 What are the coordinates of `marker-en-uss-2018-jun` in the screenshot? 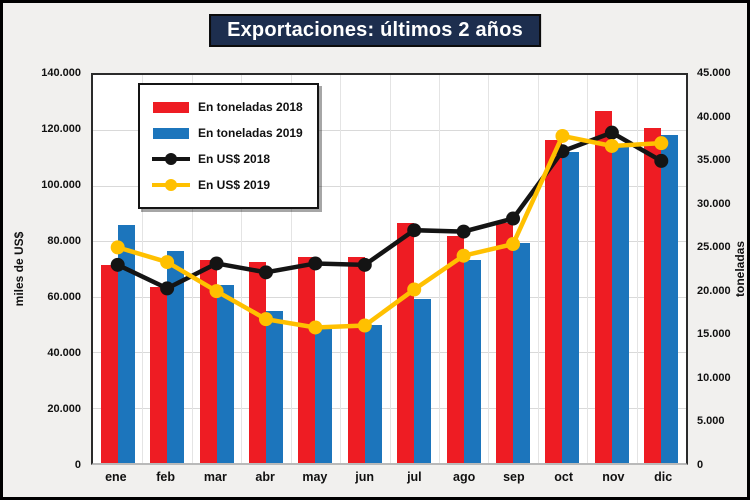 It's located at (364, 264).